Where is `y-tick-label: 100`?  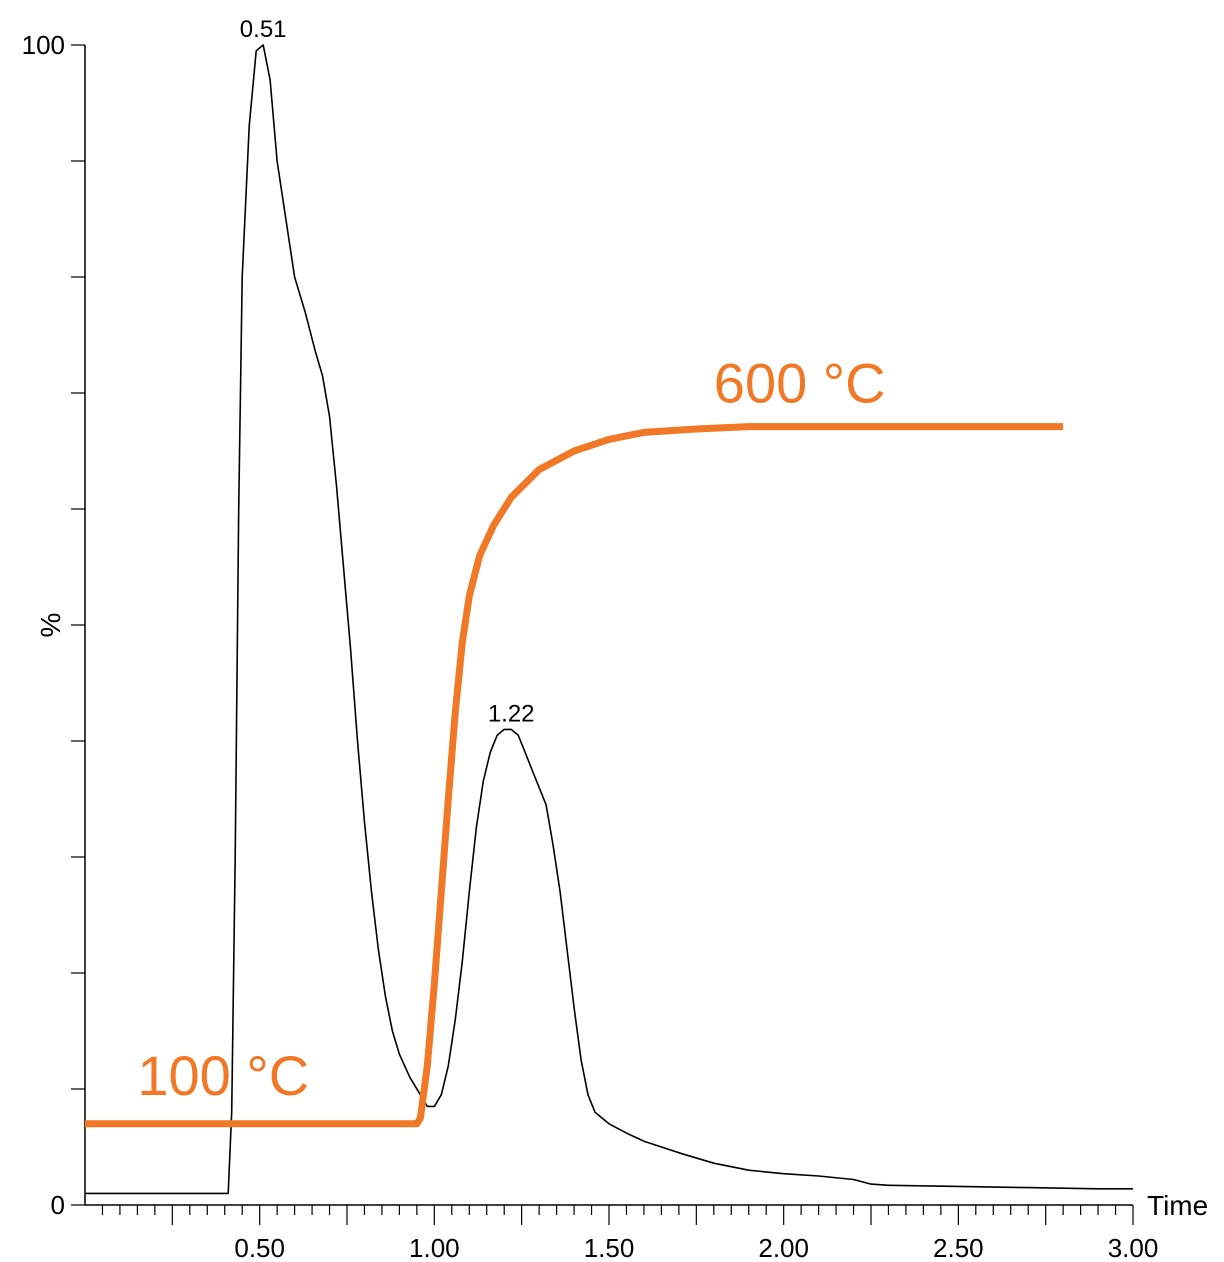
y-tick-label: 100 is located at coordinates (43, 45).